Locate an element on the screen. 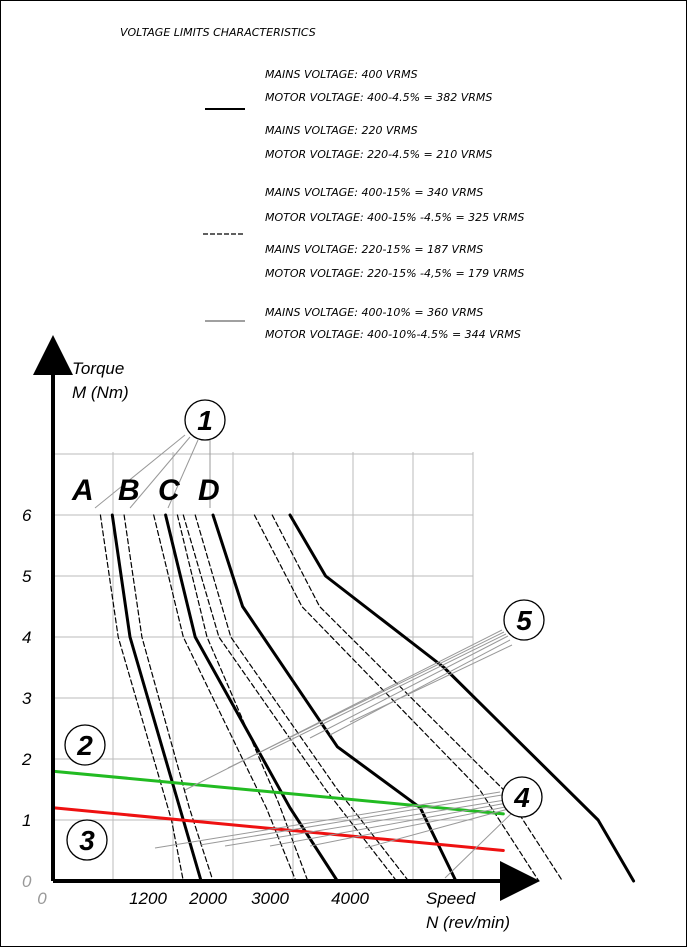  x-axis-label: Speed is located at coordinates (451, 898).